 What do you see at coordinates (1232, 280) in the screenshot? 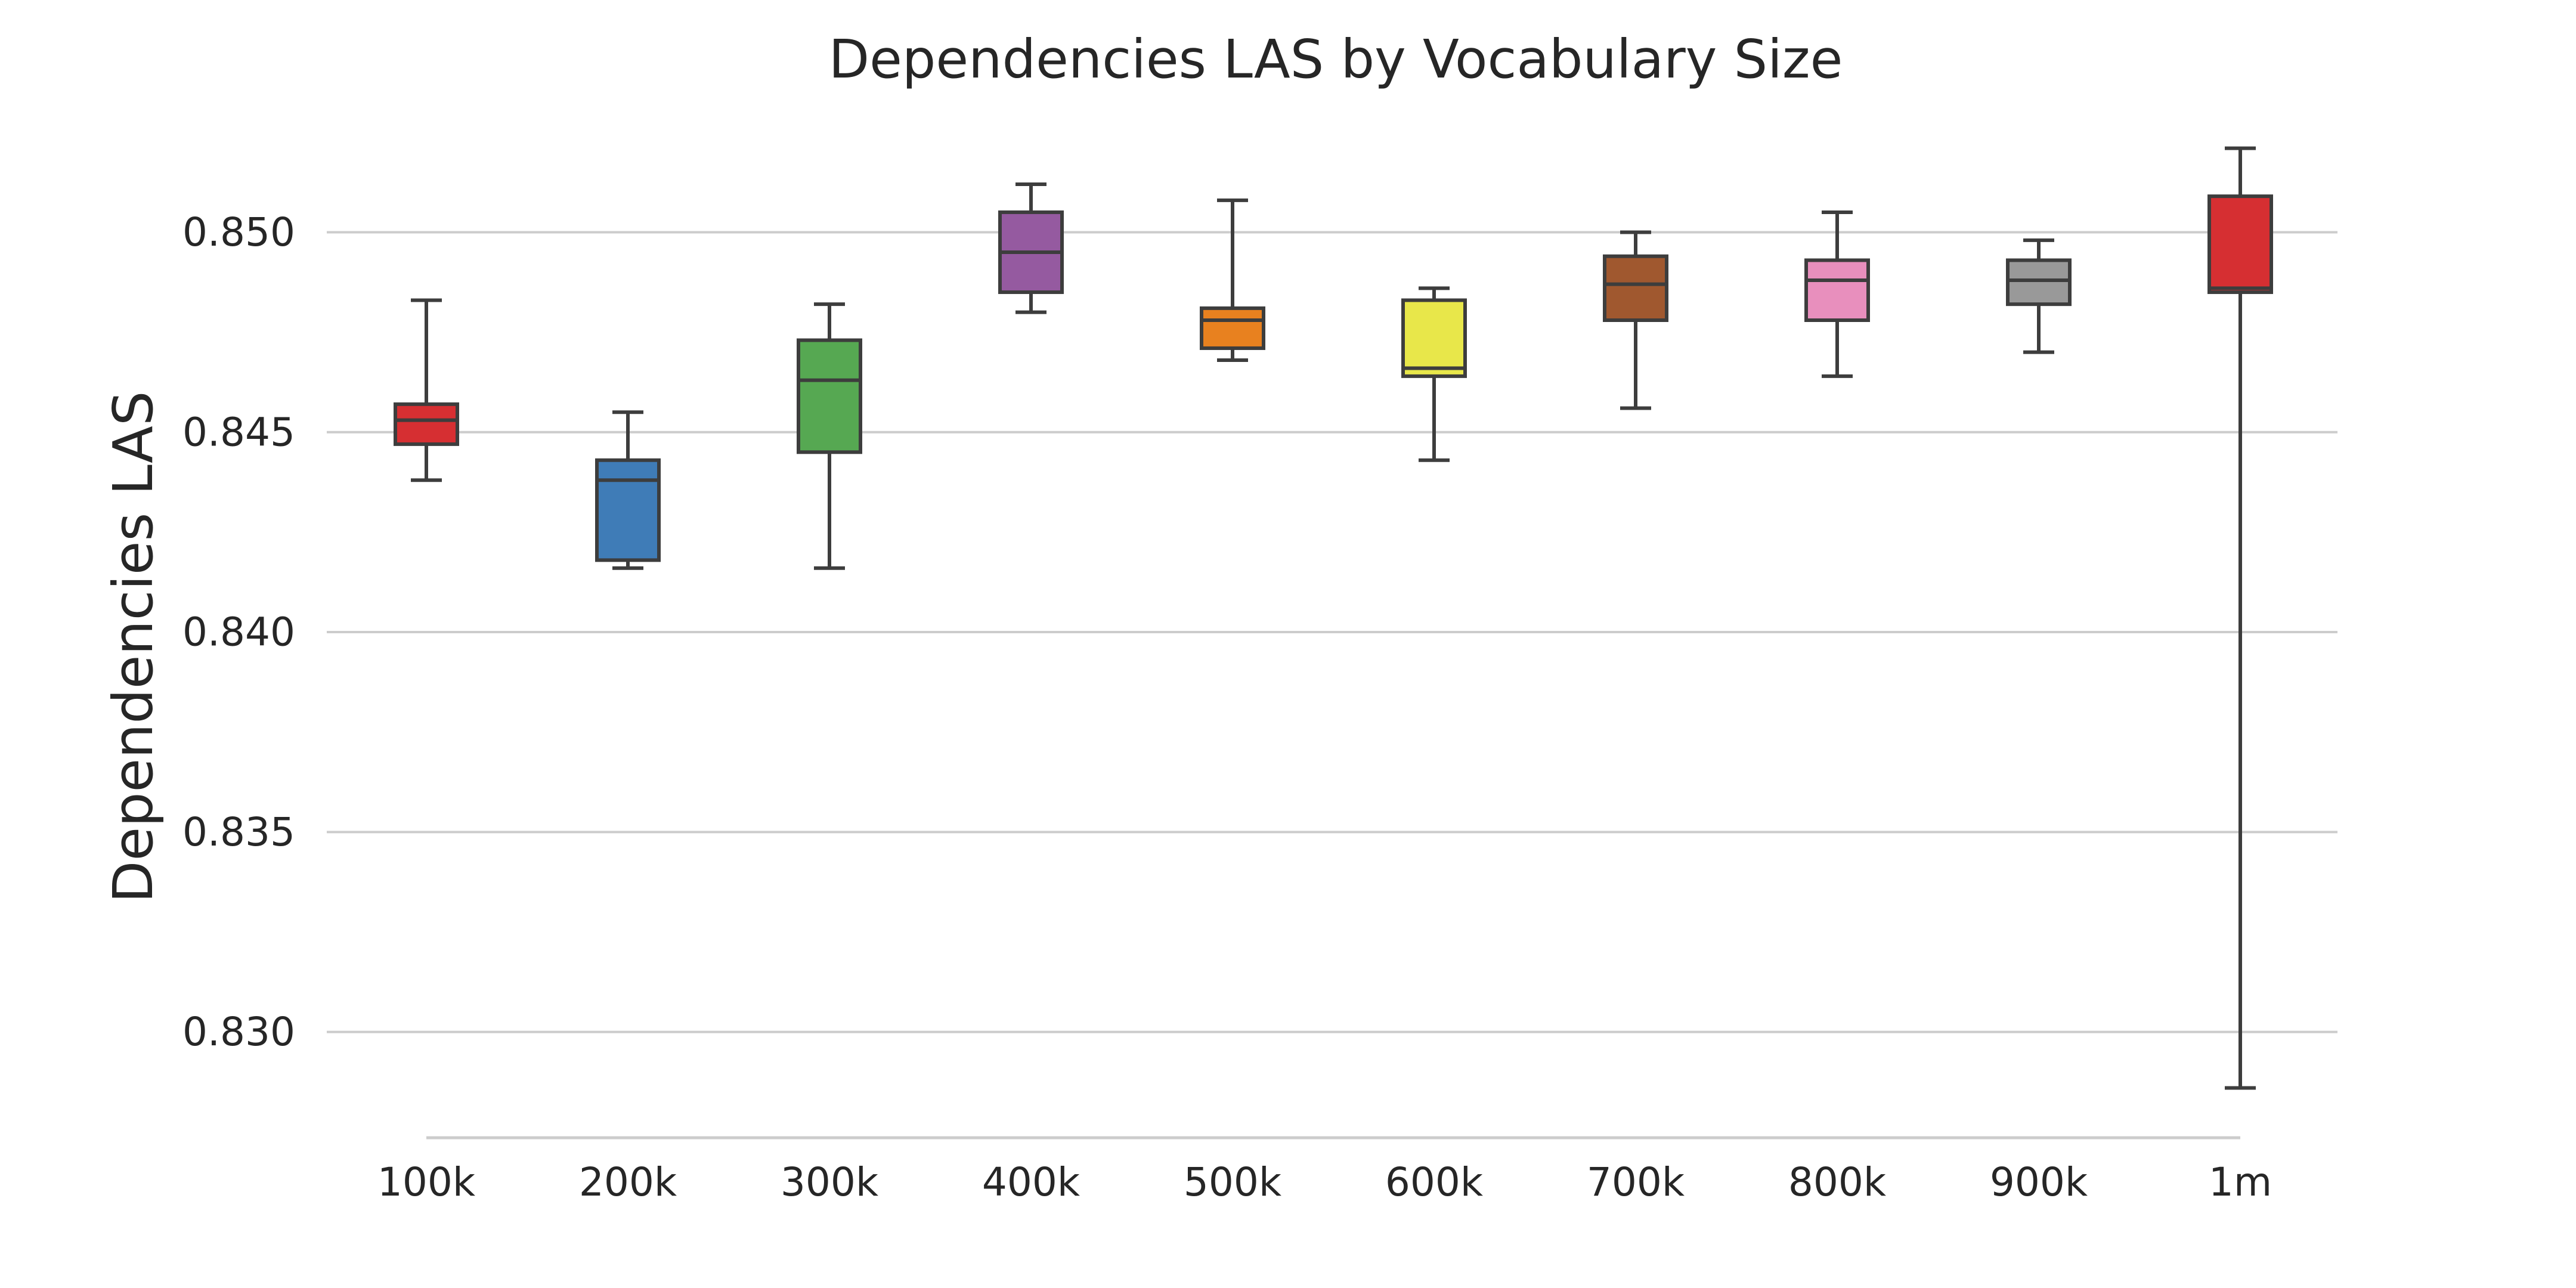
I see `box-500k` at bounding box center [1232, 280].